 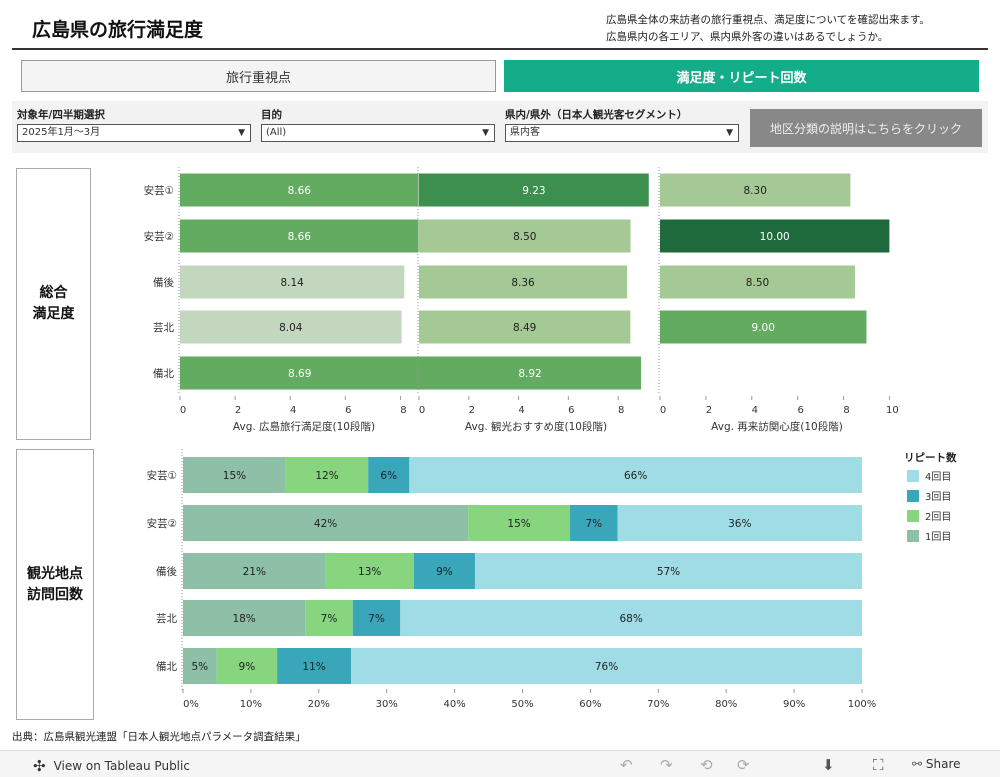 What do you see at coordinates (938, 497) in the screenshot?
I see `legend-label: 3回目` at bounding box center [938, 497].